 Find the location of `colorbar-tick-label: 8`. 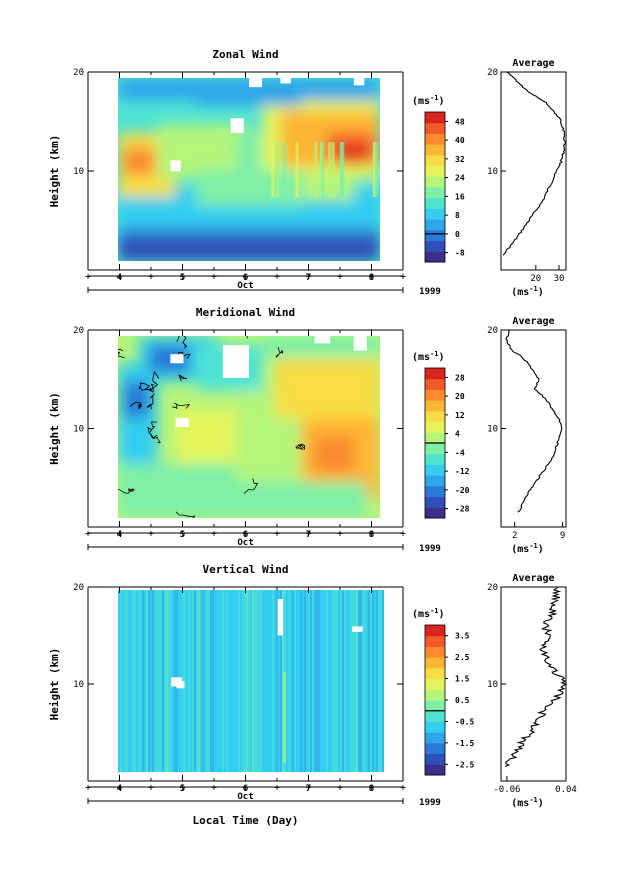

colorbar-tick-label: 8 is located at coordinates (457, 215).